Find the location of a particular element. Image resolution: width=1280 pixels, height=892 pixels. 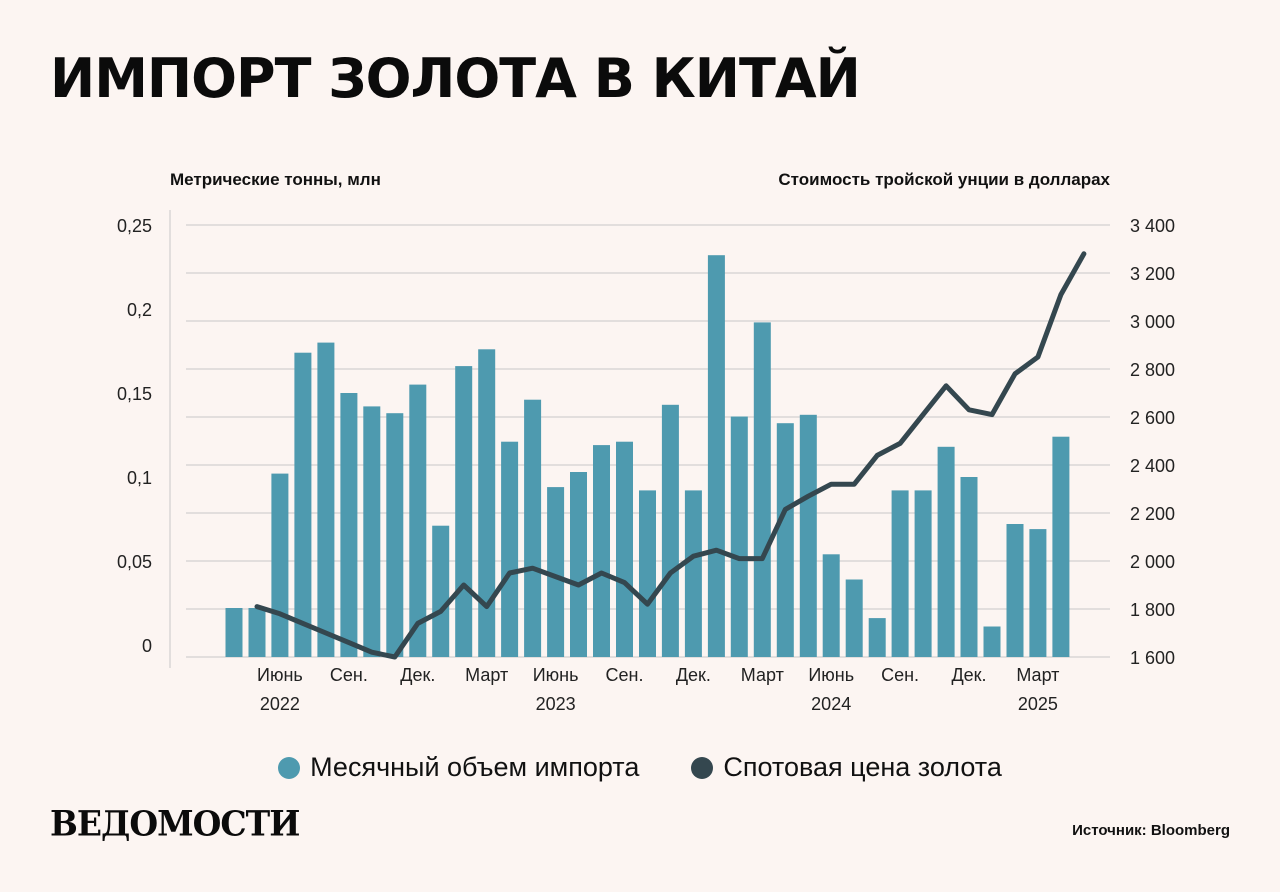

x-year-label: 2022 is located at coordinates (280, 704).